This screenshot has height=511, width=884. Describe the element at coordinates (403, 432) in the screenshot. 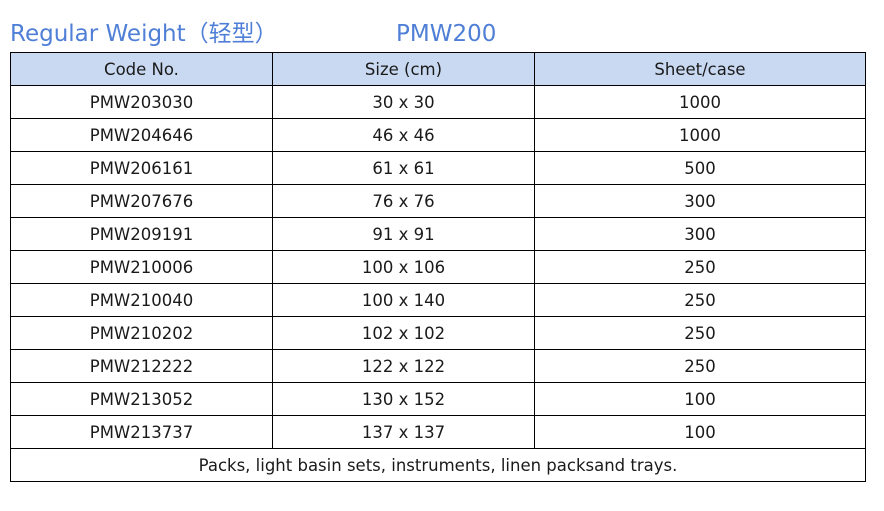

I see `cell-size: 137 x 137` at that location.